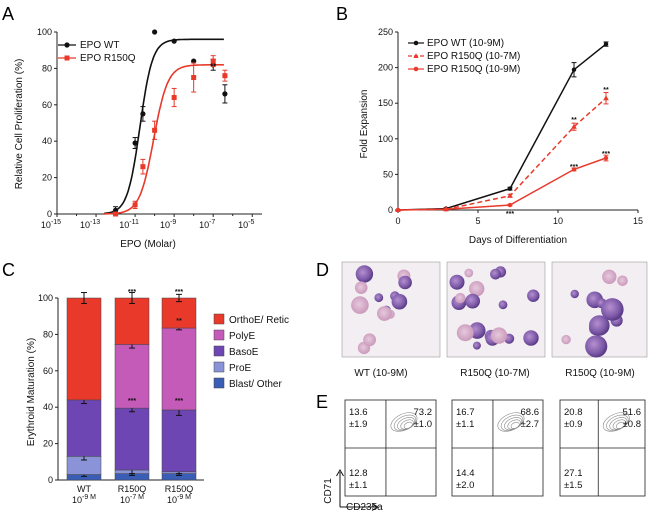 Image resolution: width=650 pixels, height=515 pixels. Describe the element at coordinates (465, 424) in the screenshot. I see `panel-e-q1-error: ±1.1` at that location.